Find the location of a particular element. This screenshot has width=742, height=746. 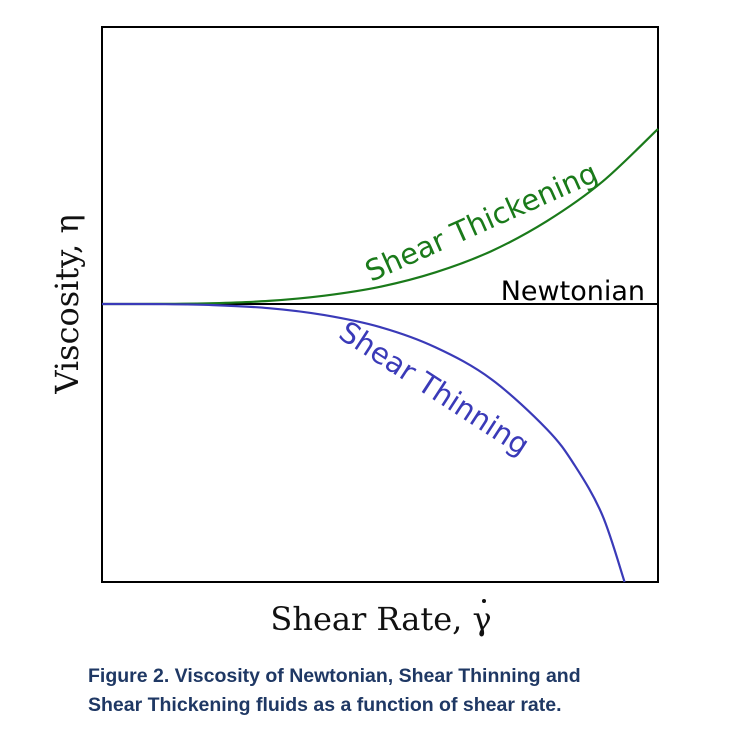

label-newtonian: Newtonian is located at coordinates (573, 291).